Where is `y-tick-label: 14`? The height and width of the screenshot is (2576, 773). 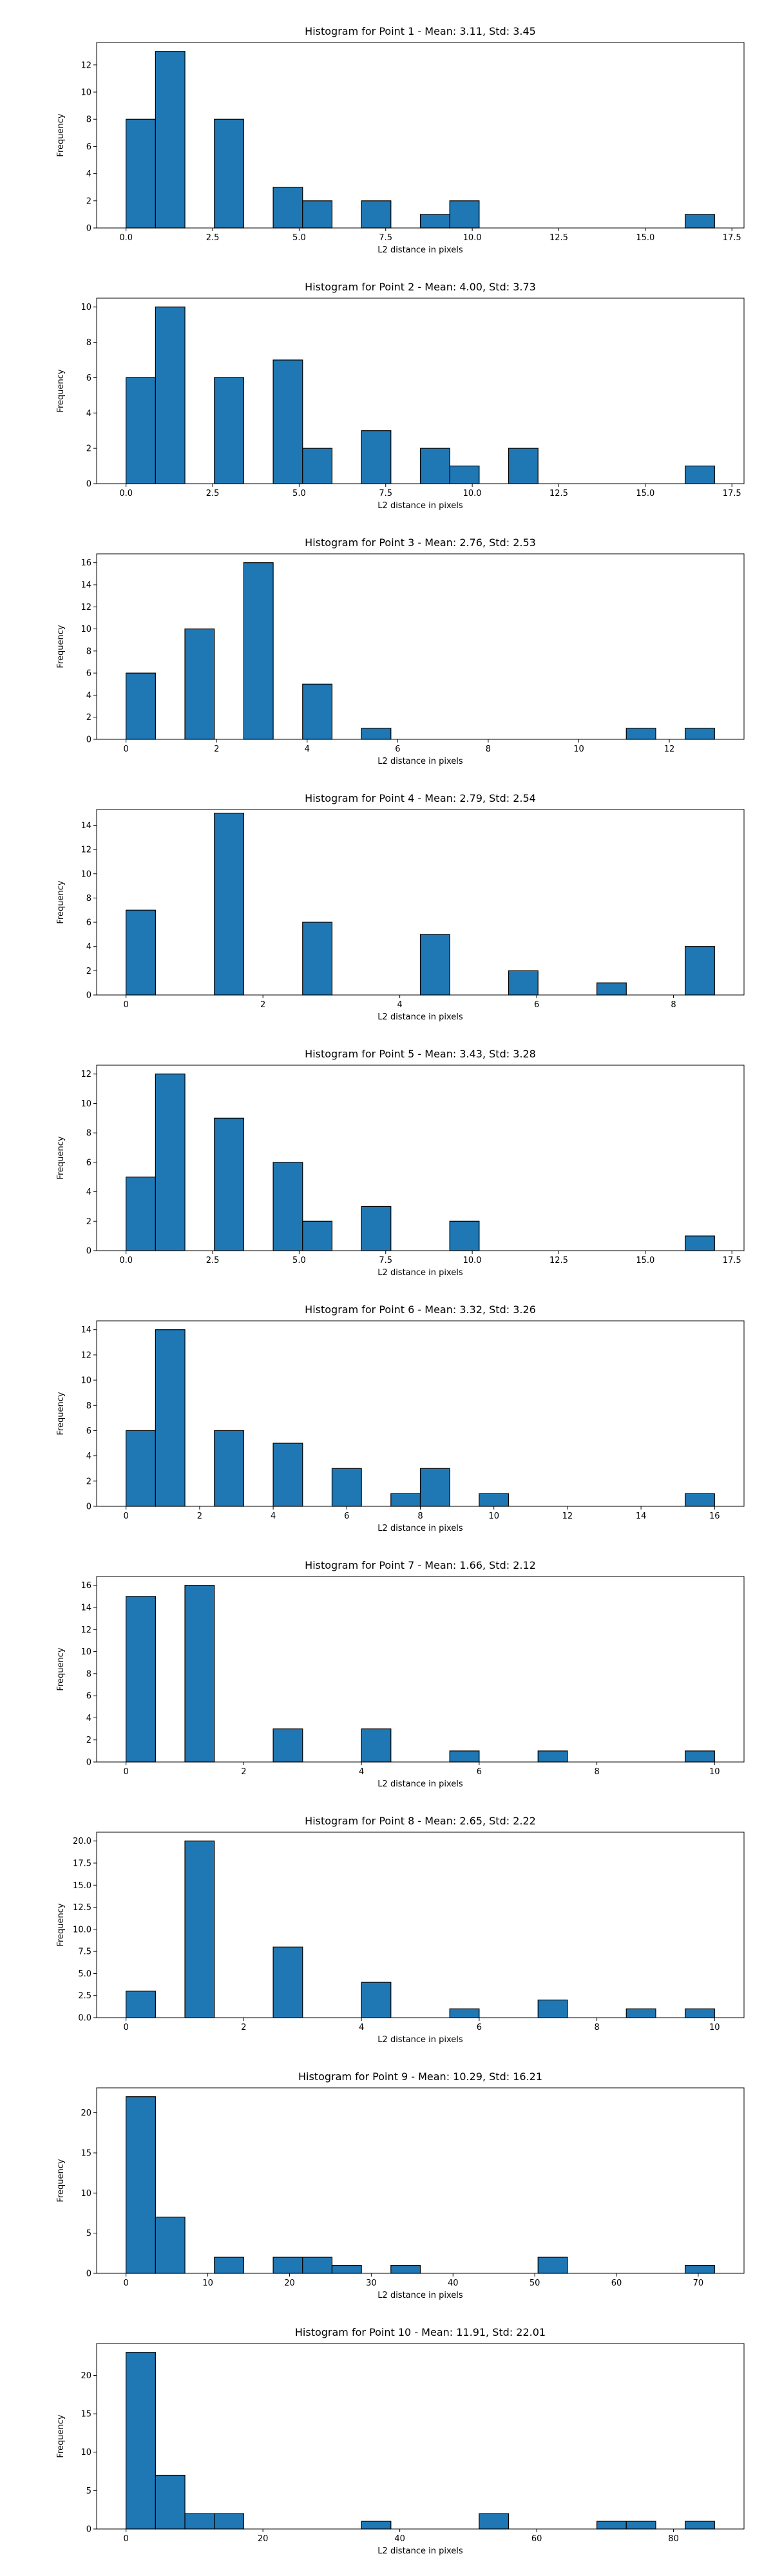 y-tick-label: 14 is located at coordinates (86, 1609).